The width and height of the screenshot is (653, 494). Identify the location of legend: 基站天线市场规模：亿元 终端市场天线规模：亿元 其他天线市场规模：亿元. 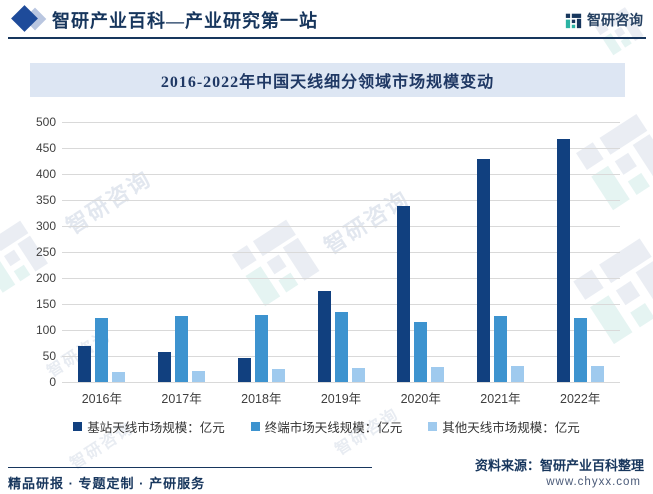
(326, 426).